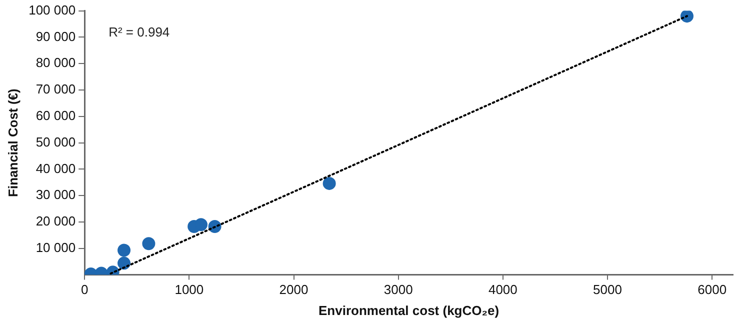 This screenshot has width=740, height=325. I want to click on y-tick-label: 20 000, so click(56, 221).